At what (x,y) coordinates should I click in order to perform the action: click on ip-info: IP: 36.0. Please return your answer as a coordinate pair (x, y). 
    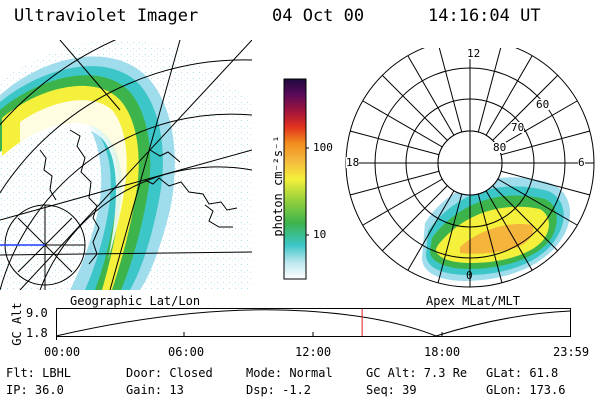
    Looking at the image, I should click on (35, 390).